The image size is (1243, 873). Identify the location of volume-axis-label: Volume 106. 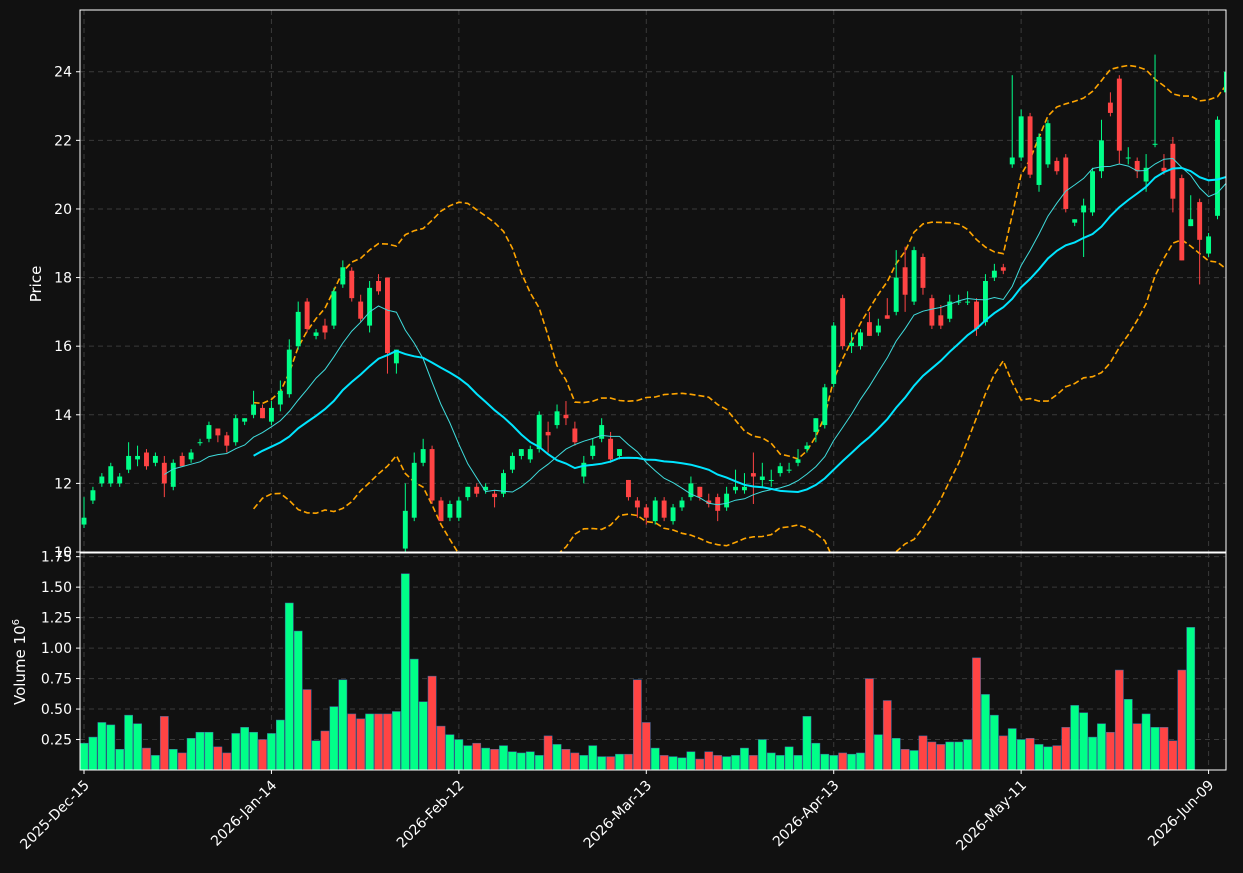
(20, 662).